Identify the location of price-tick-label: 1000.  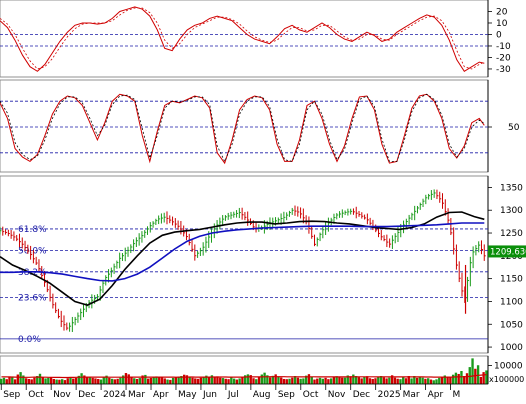
(511, 348).